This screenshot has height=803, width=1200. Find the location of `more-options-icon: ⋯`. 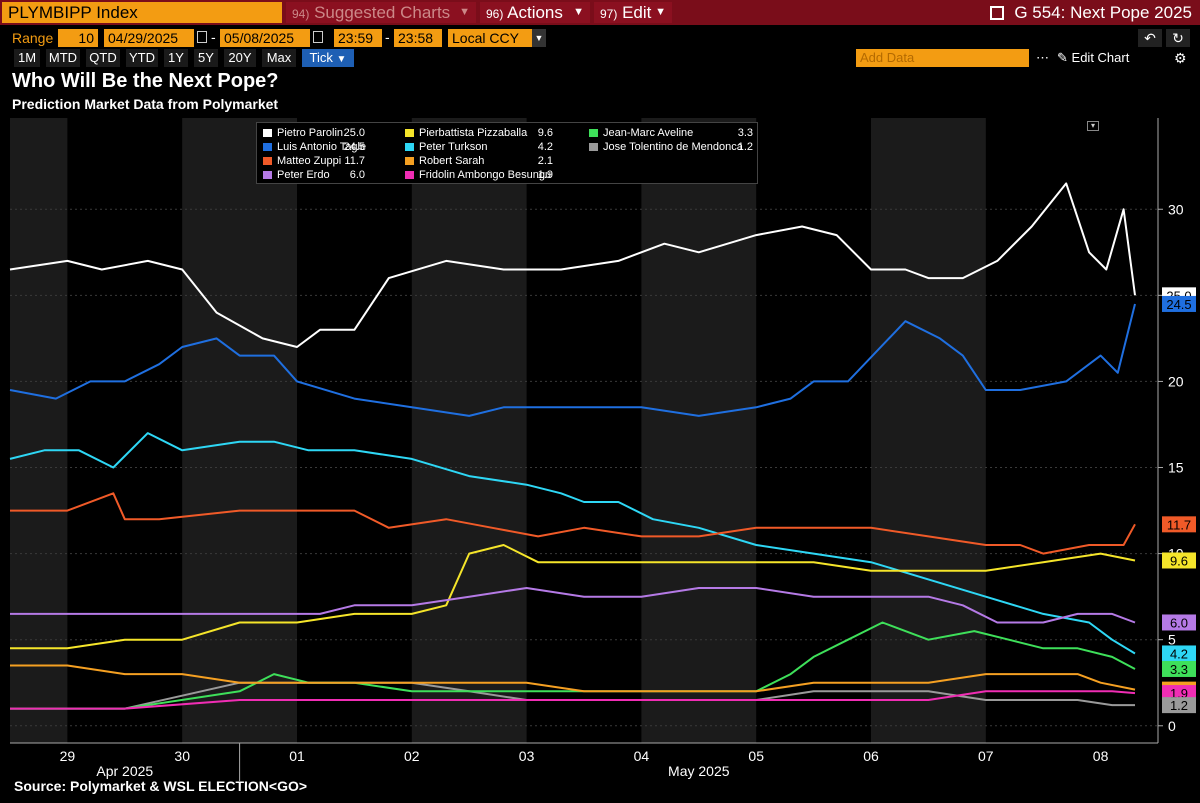

more-options-icon: ⋯ is located at coordinates (1042, 57).